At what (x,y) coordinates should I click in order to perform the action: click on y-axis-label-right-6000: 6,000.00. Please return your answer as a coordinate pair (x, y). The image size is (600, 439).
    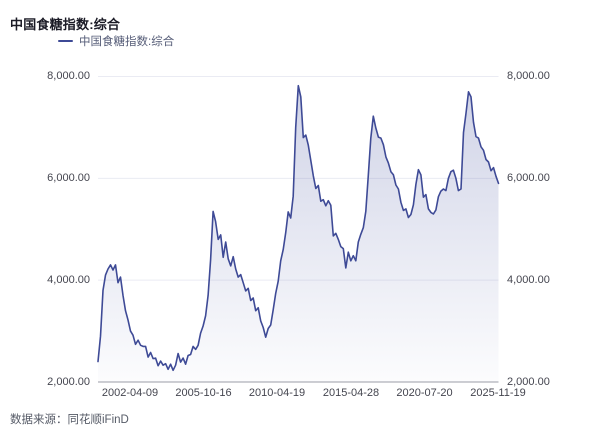
    Looking at the image, I should click on (528, 178).